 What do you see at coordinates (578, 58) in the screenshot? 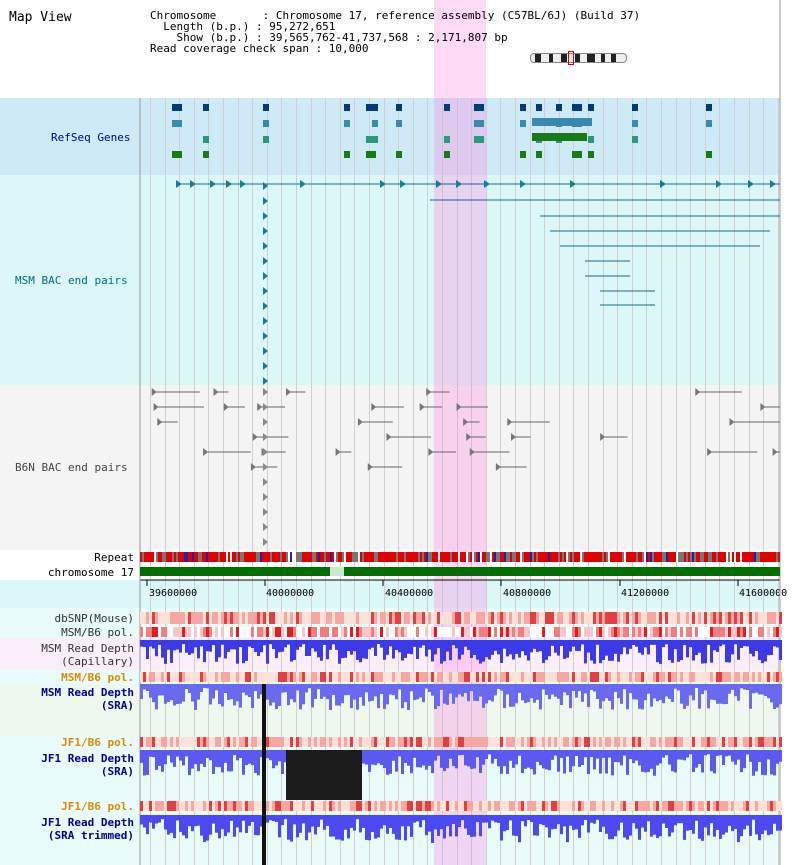
I see `chromosome-ideogram` at bounding box center [578, 58].